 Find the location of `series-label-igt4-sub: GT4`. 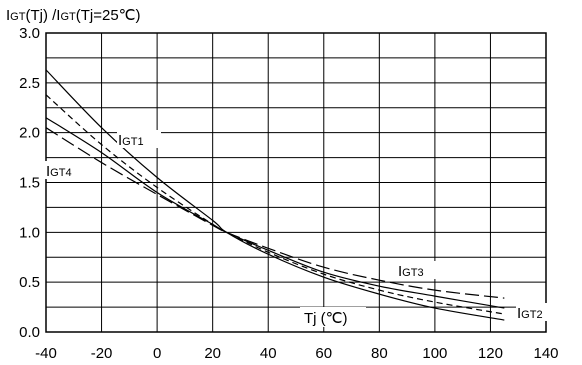

series-label-igt4-sub: GT4 is located at coordinates (60, 173).